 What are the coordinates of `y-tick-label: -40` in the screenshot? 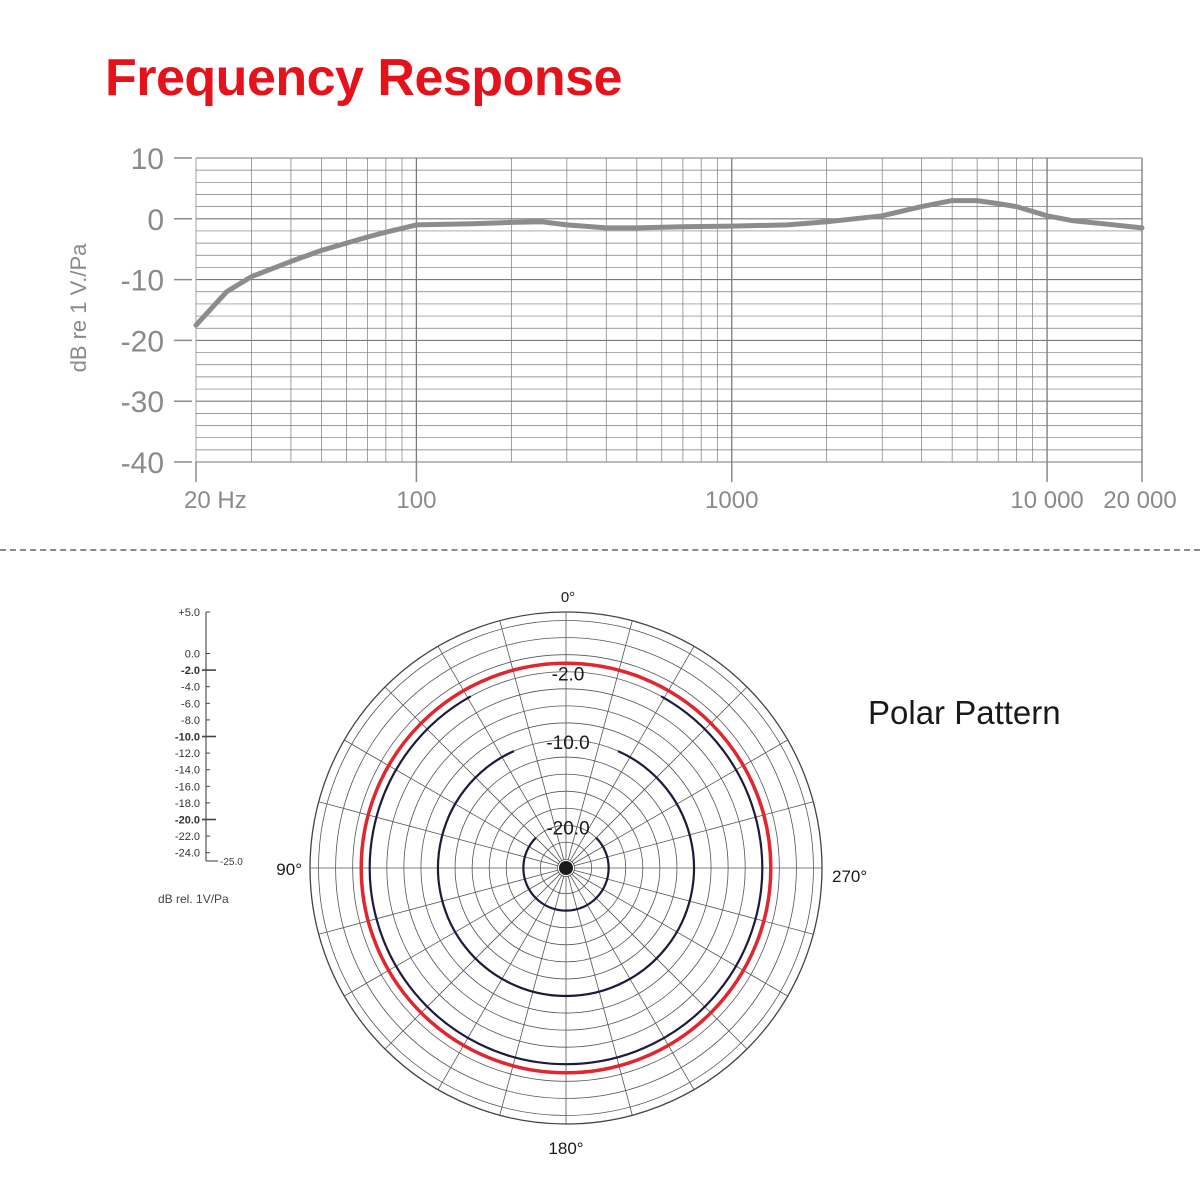 It's located at (142, 463).